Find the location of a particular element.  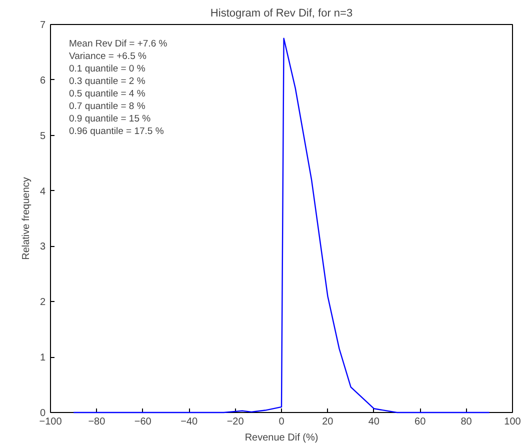

y-tick-label: 7 is located at coordinates (43, 25).